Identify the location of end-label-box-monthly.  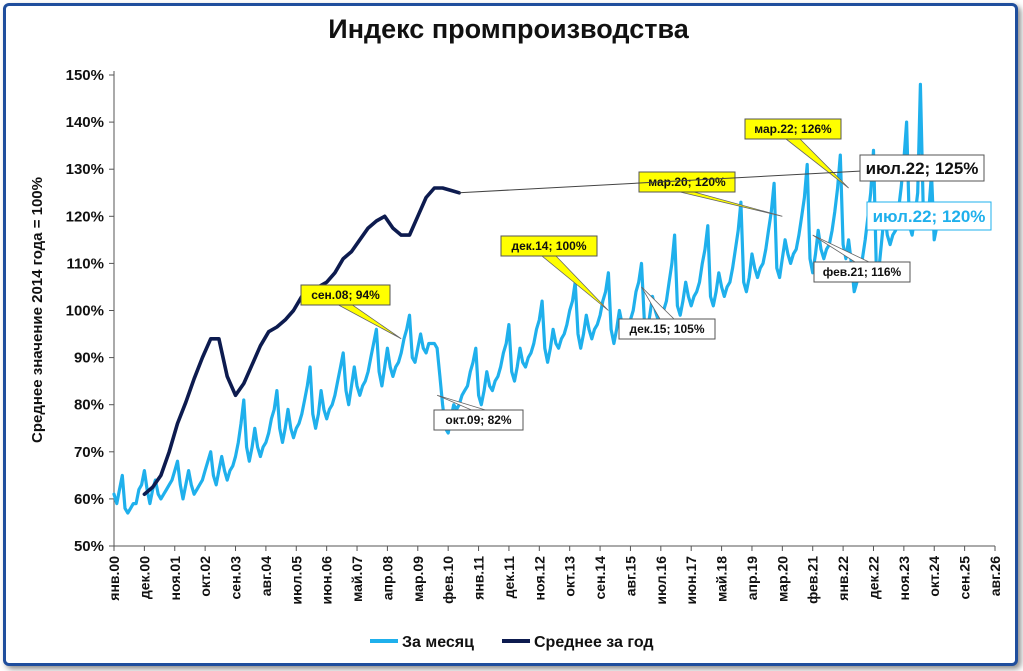
(929, 216).